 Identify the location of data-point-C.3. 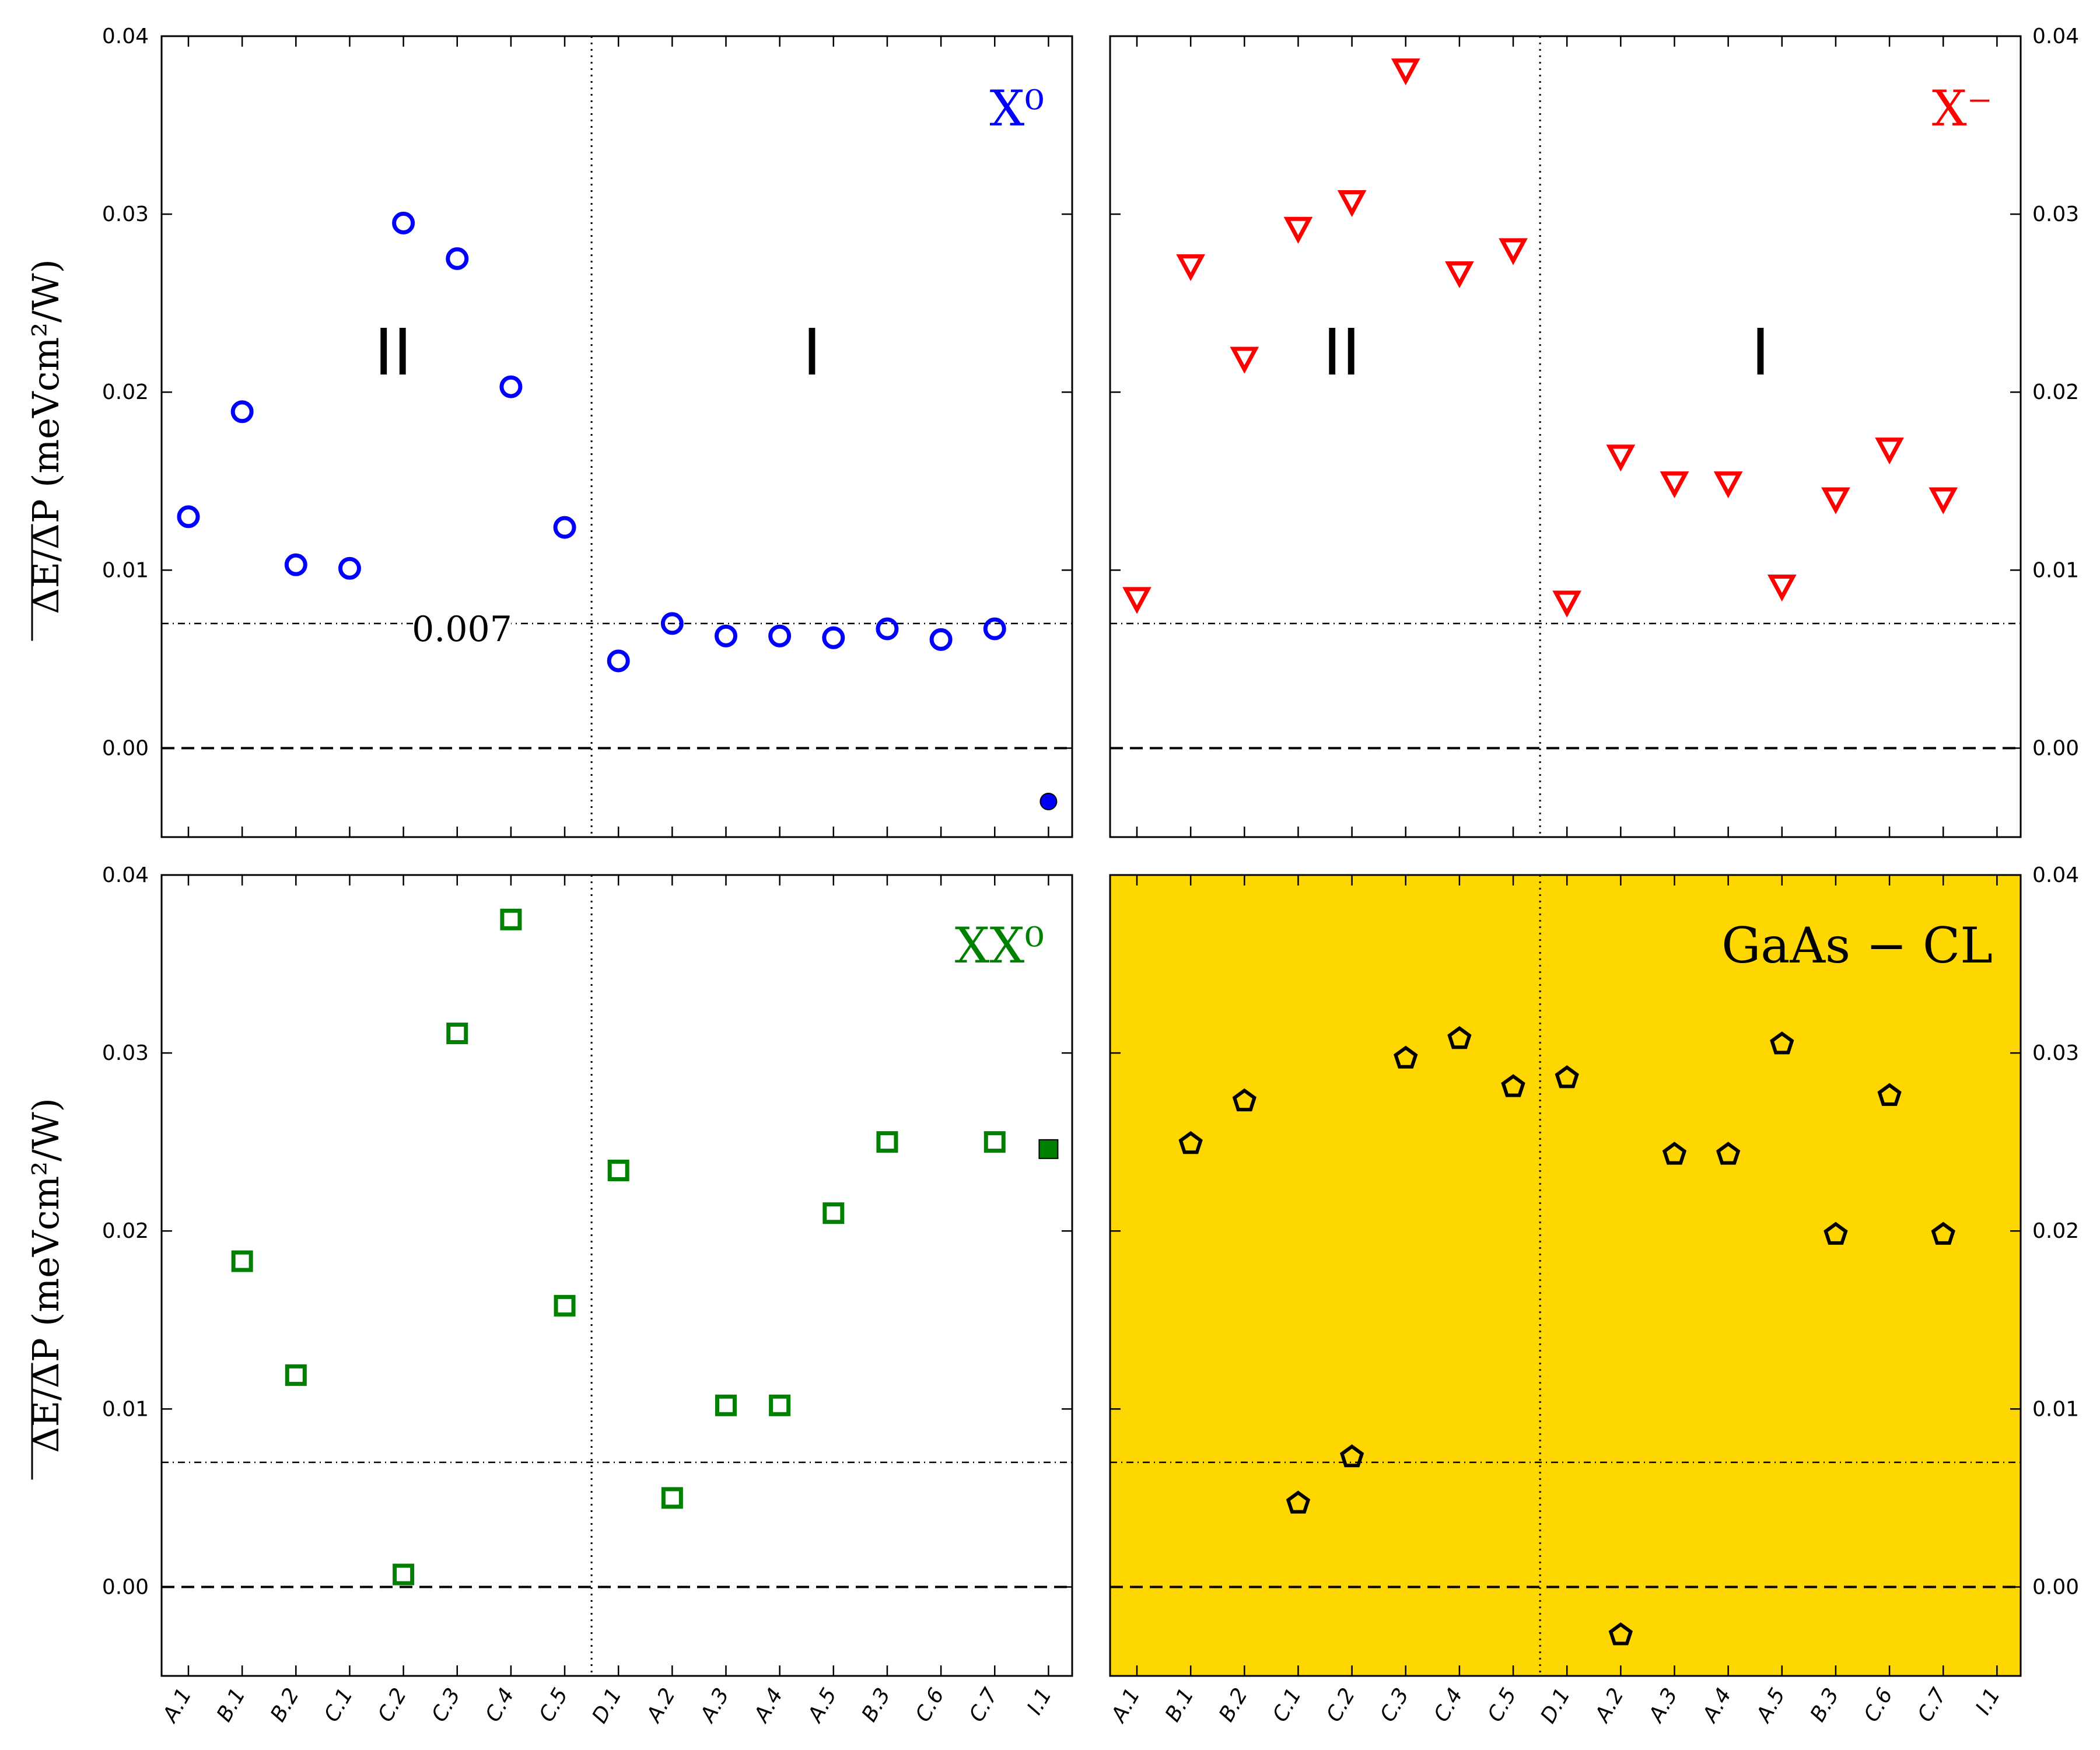
(457, 1034).